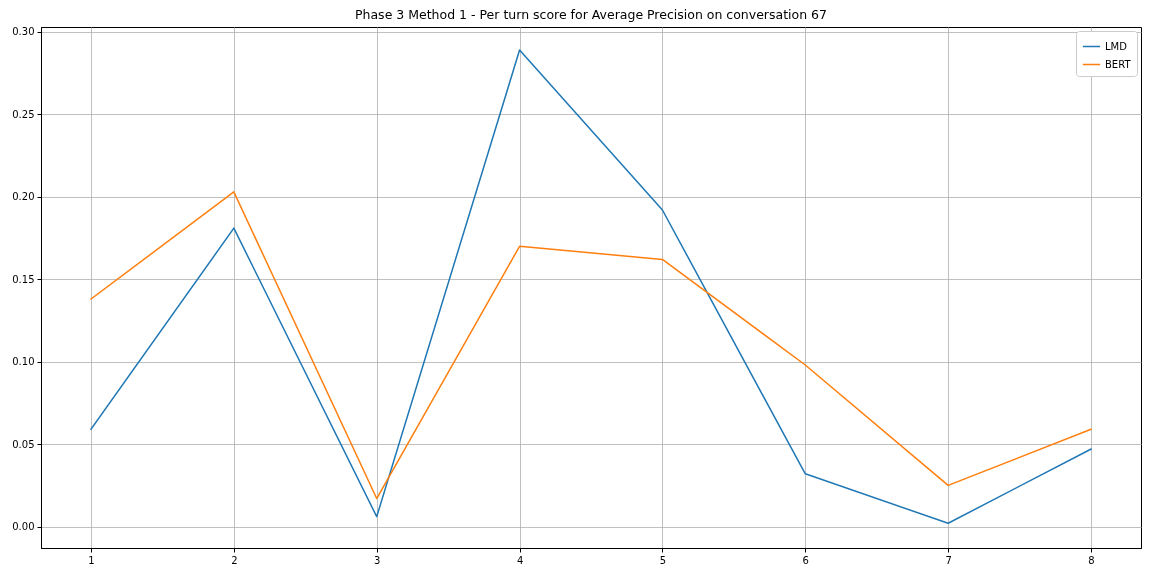  I want to click on y-tick-label: 0.00, so click(23, 527).